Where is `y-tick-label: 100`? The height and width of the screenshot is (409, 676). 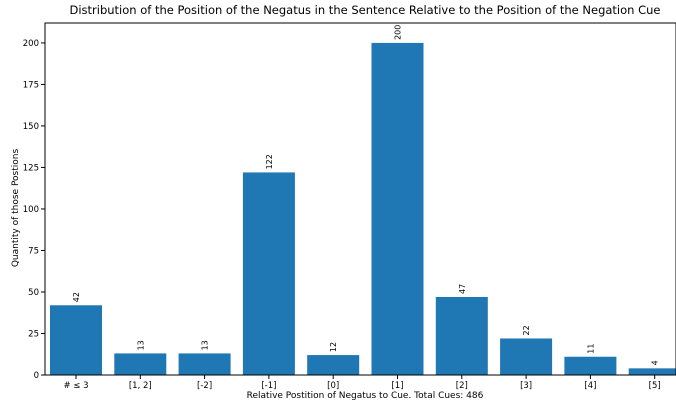 y-tick-label: 100 is located at coordinates (31, 210).